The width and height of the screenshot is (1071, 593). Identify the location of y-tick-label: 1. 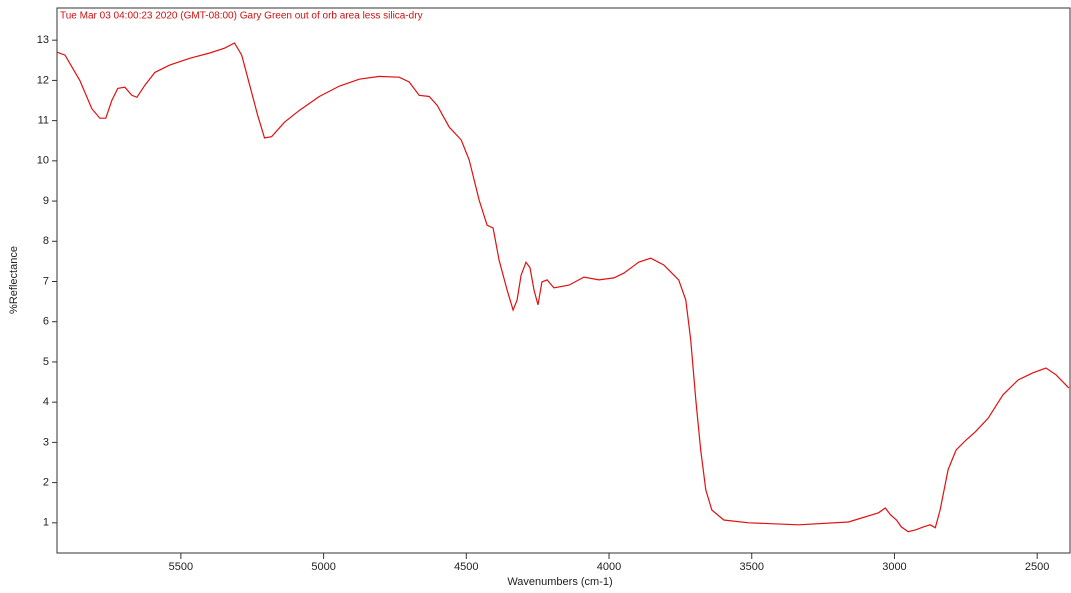
(46, 523).